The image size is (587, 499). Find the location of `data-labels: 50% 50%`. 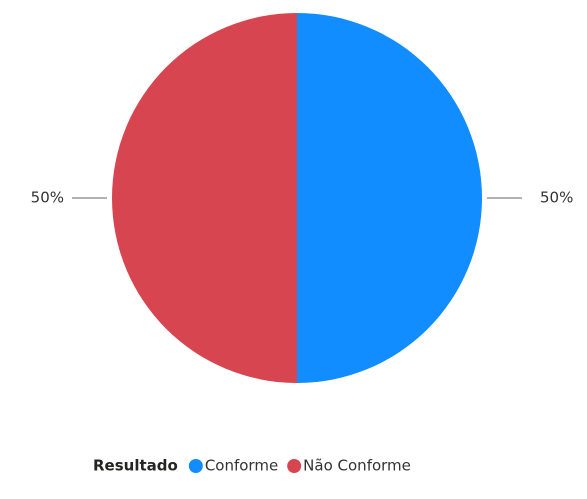

data-labels: 50% 50% is located at coordinates (302, 198).